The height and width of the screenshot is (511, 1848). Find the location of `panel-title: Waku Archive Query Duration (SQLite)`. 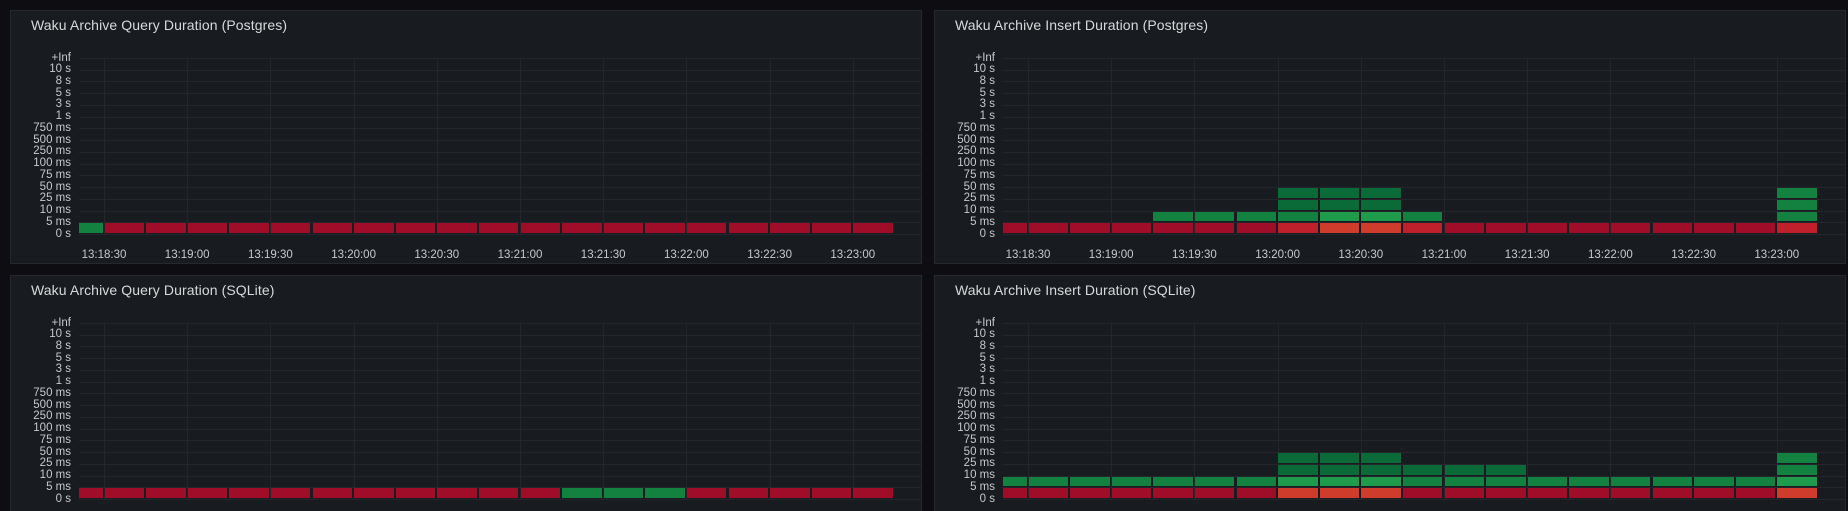

panel-title: Waku Archive Query Duration (SQLite) is located at coordinates (153, 290).